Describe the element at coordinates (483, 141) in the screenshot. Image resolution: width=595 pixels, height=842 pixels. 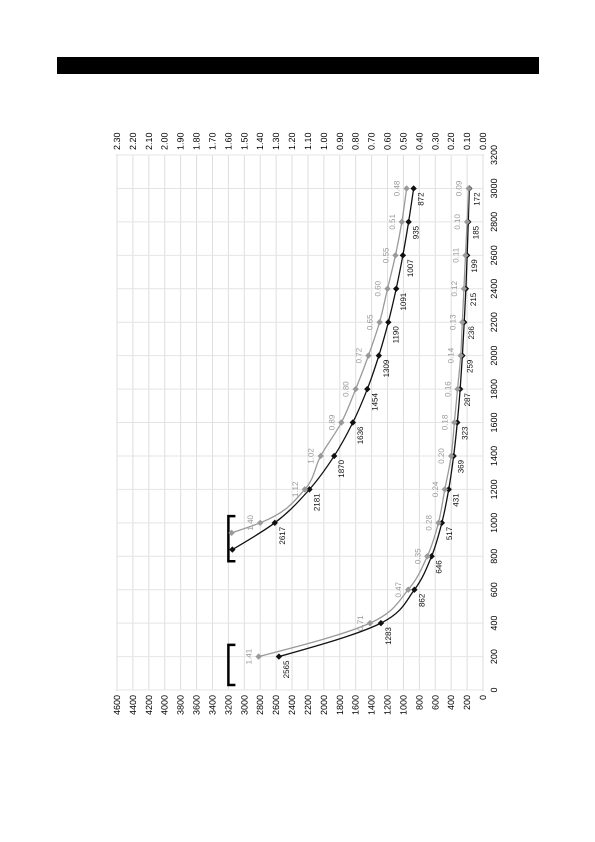
I see `x2-tick-label: 0.00` at that location.